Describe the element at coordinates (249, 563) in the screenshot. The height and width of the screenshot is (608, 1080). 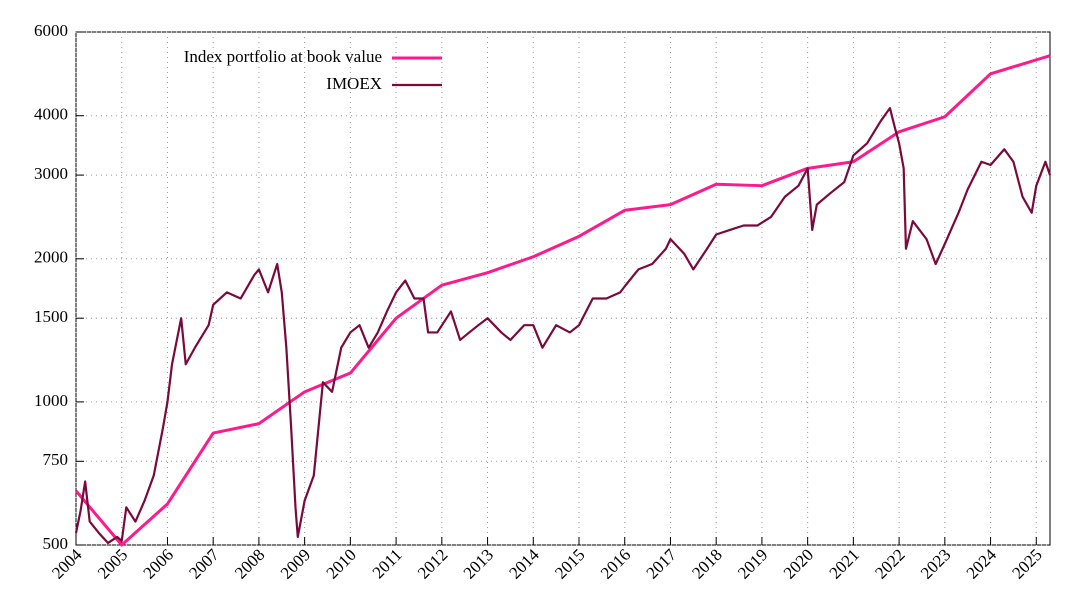
I see `x-tick-label: 2008` at that location.